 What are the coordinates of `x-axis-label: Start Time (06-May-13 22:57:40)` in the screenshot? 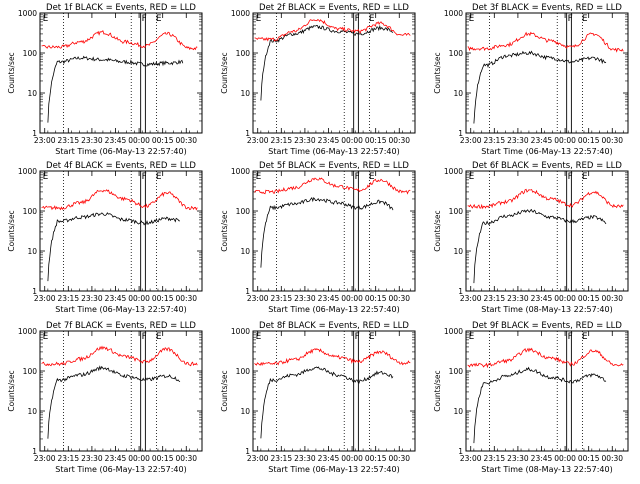 It's located at (120, 469).